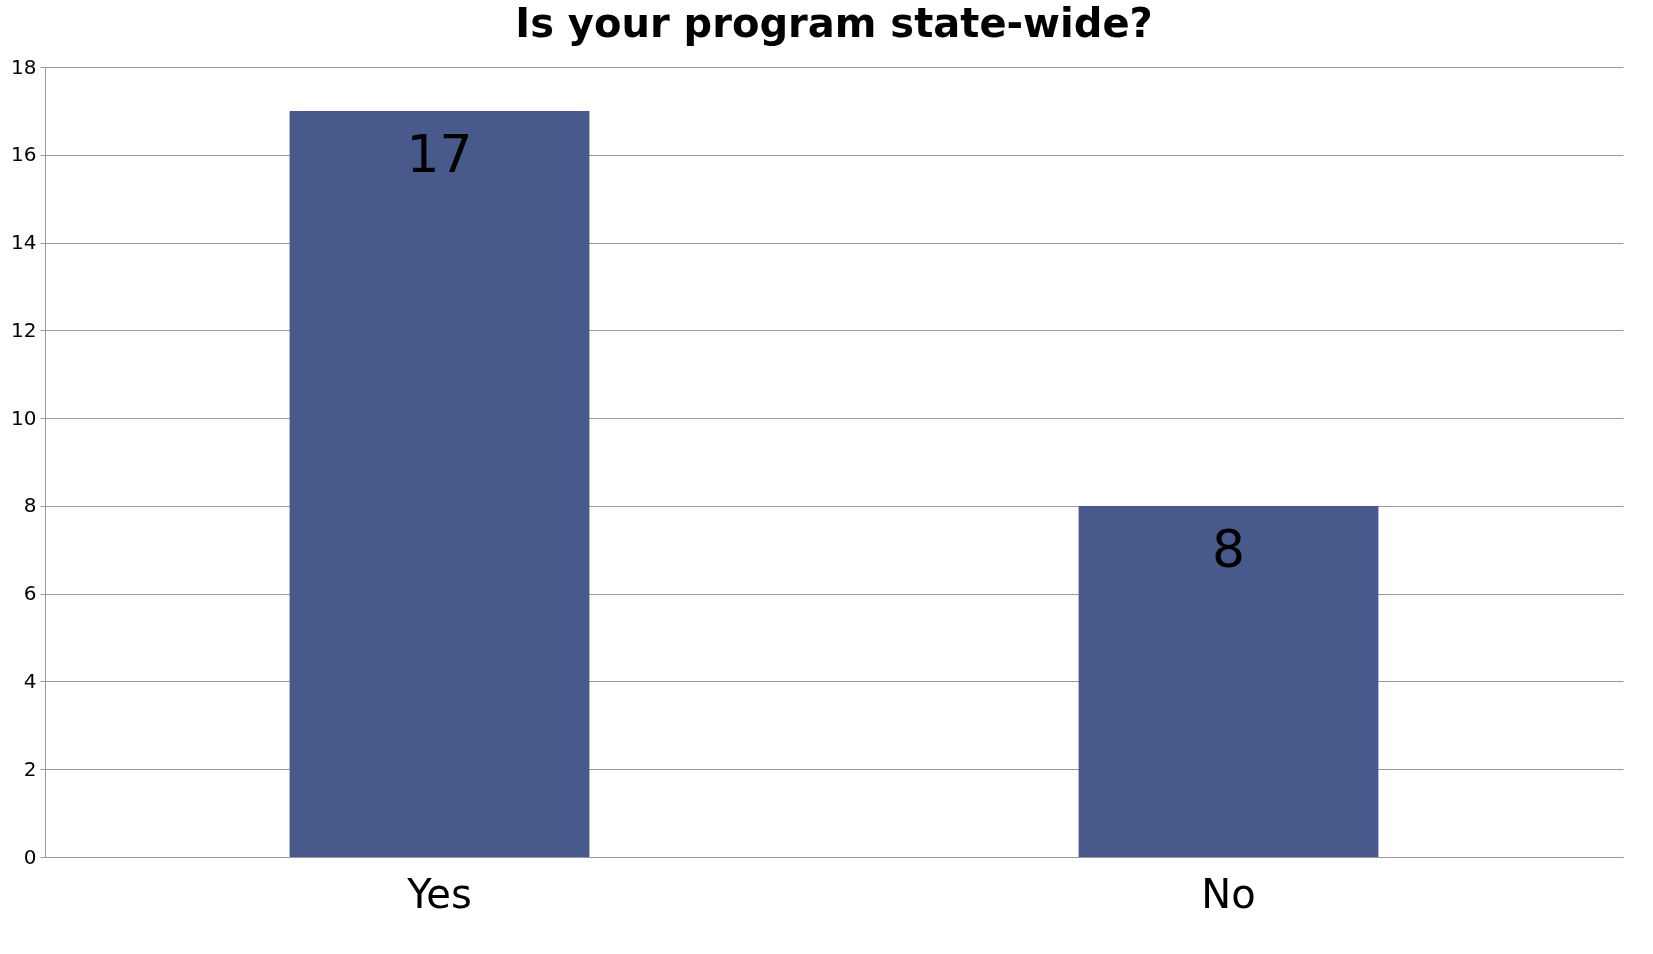 The image size is (1653, 954). I want to click on y-tick-label: 0, so click(30, 856).